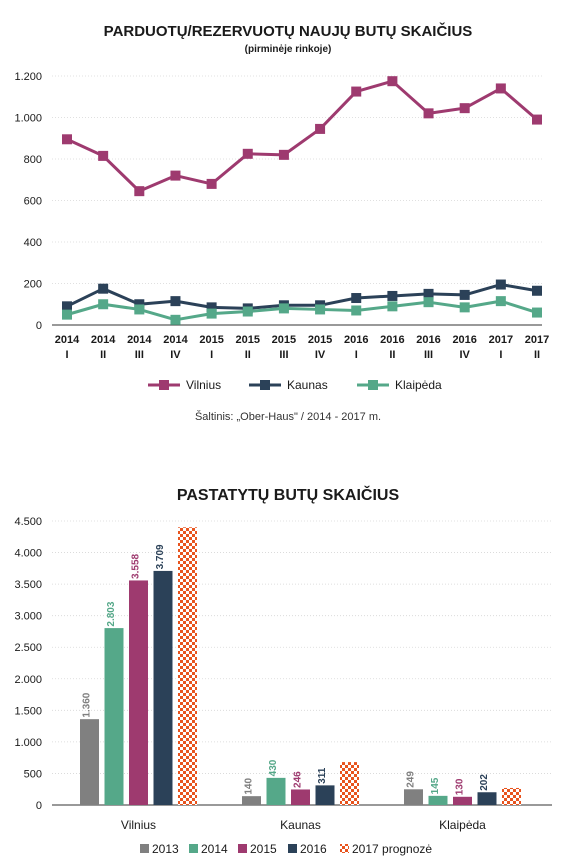 Image resolution: width=577 pixels, height=868 pixels. I want to click on data-label: 1.360, so click(87, 704).